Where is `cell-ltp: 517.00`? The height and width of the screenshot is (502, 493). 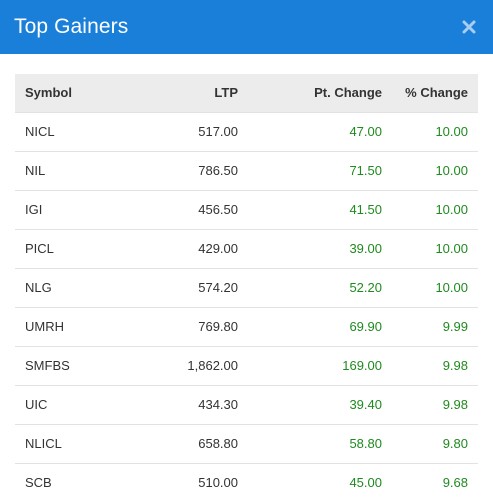
cell-ltp: 517.00 is located at coordinates (218, 131).